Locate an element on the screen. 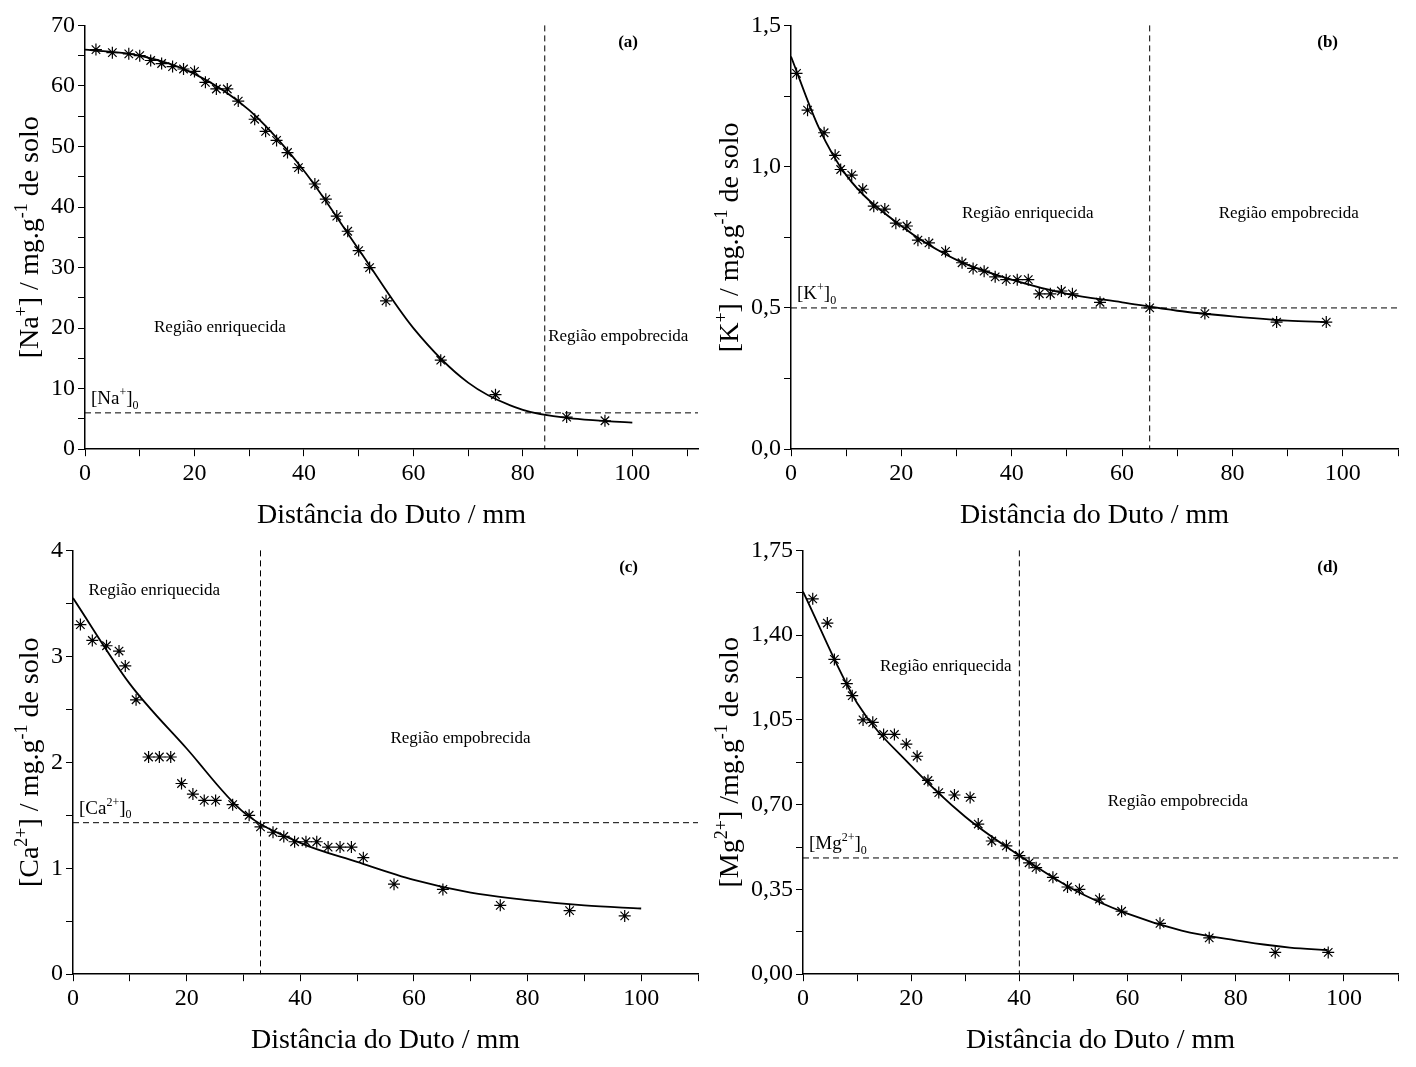 Image resolution: width=1416 pixels, height=1067 pixels. annotation: Região empobrecida is located at coordinates (618, 335).